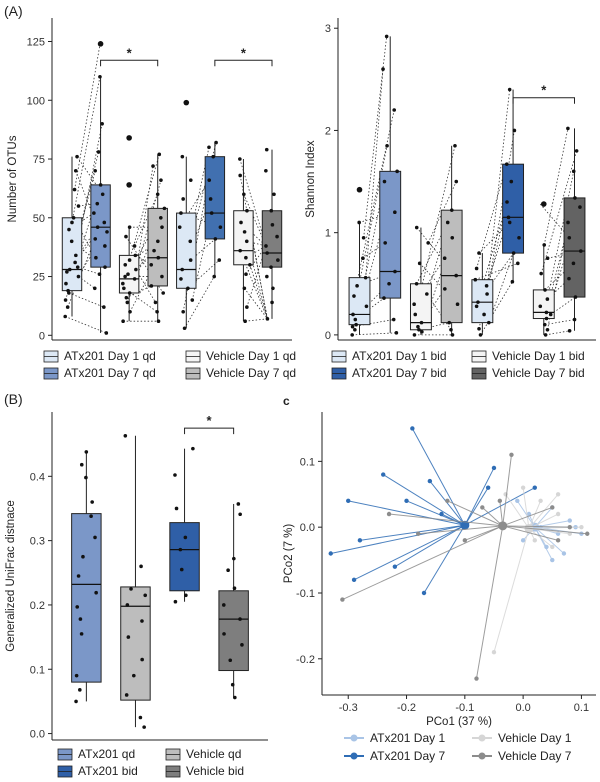 This screenshot has height=782, width=600. What do you see at coordinates (406, 708) in the screenshot?
I see `x-tick-label: -0.2` at bounding box center [406, 708].